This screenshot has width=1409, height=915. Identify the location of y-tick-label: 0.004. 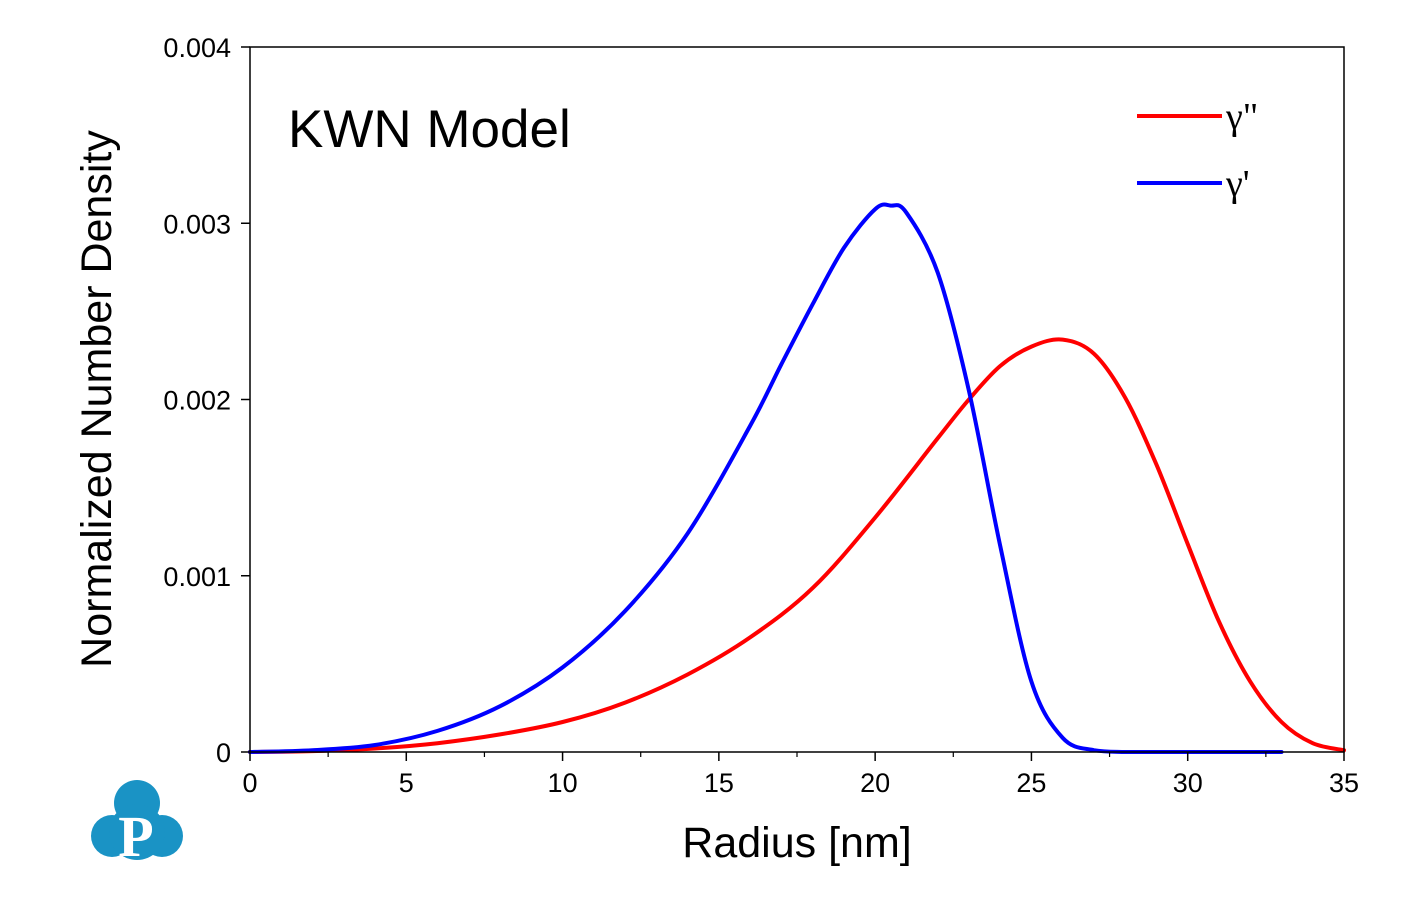
(197, 48).